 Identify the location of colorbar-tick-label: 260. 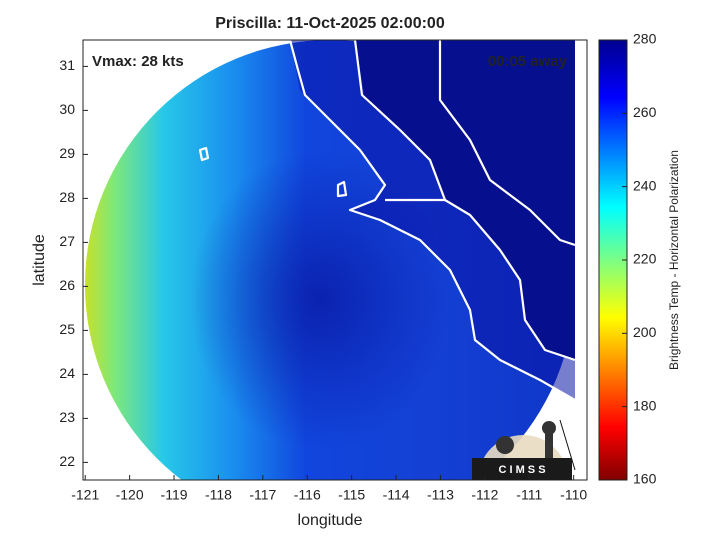
(645, 112).